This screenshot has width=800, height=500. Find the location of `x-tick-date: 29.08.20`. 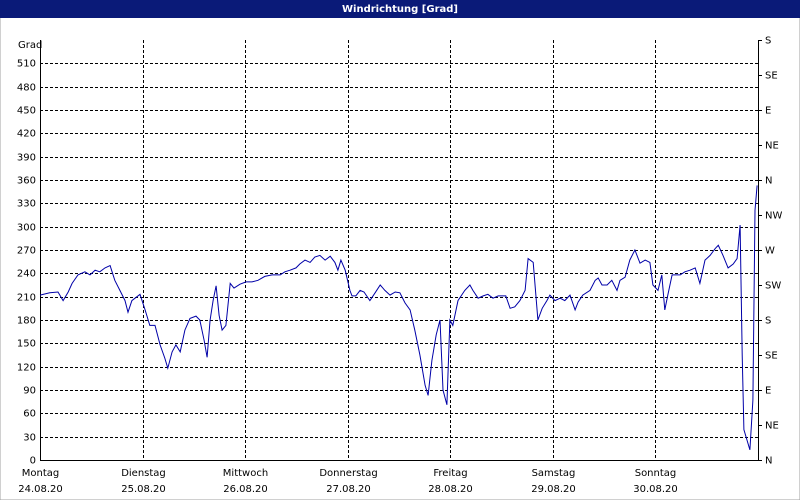

x-tick-date: 29.08.20 is located at coordinates (553, 489).